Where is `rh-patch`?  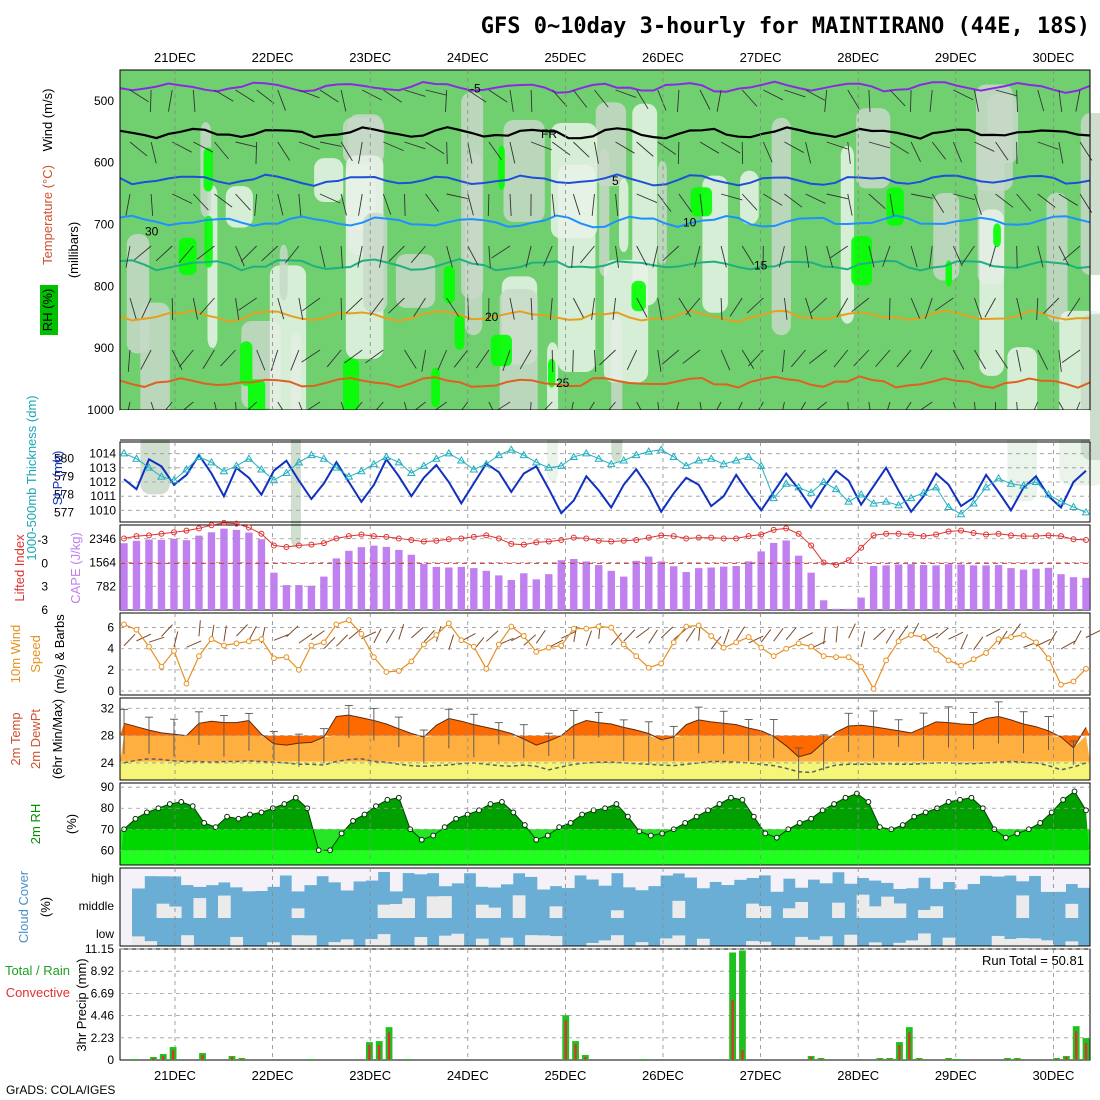
rh-patch is located at coordinates (749, 197).